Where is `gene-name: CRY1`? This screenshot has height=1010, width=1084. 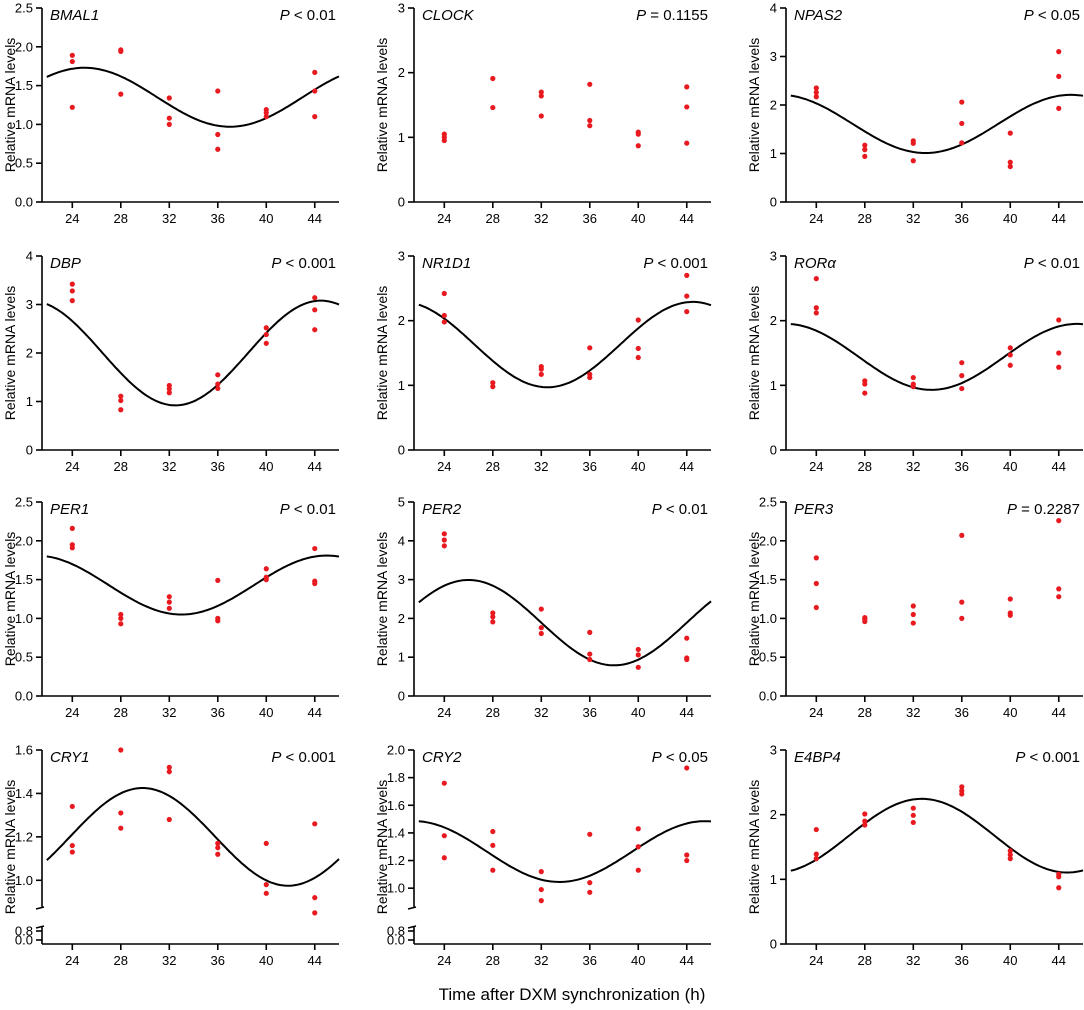
gene-name: CRY1 is located at coordinates (69, 757).